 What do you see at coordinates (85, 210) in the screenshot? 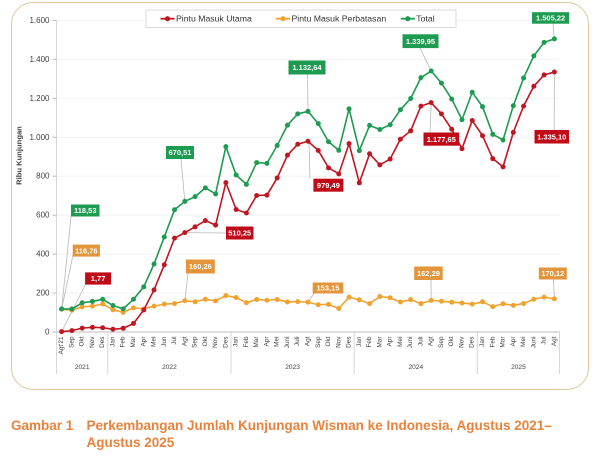
I see `svg-text: 118,53` at bounding box center [85, 210].